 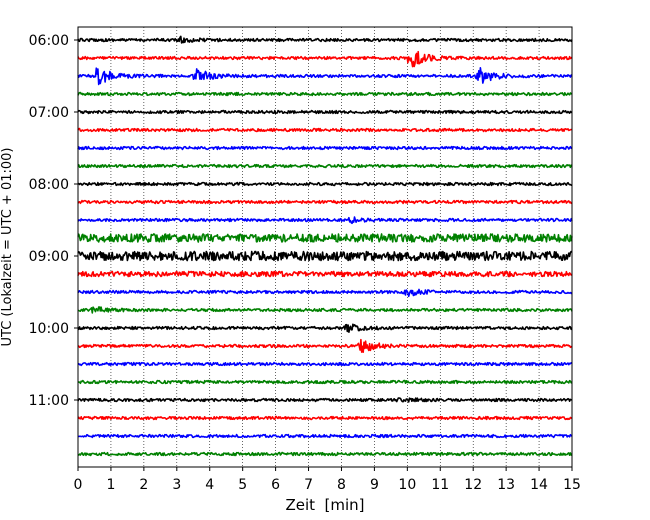 I want to click on x-tick-label: 5, so click(x=242, y=485).